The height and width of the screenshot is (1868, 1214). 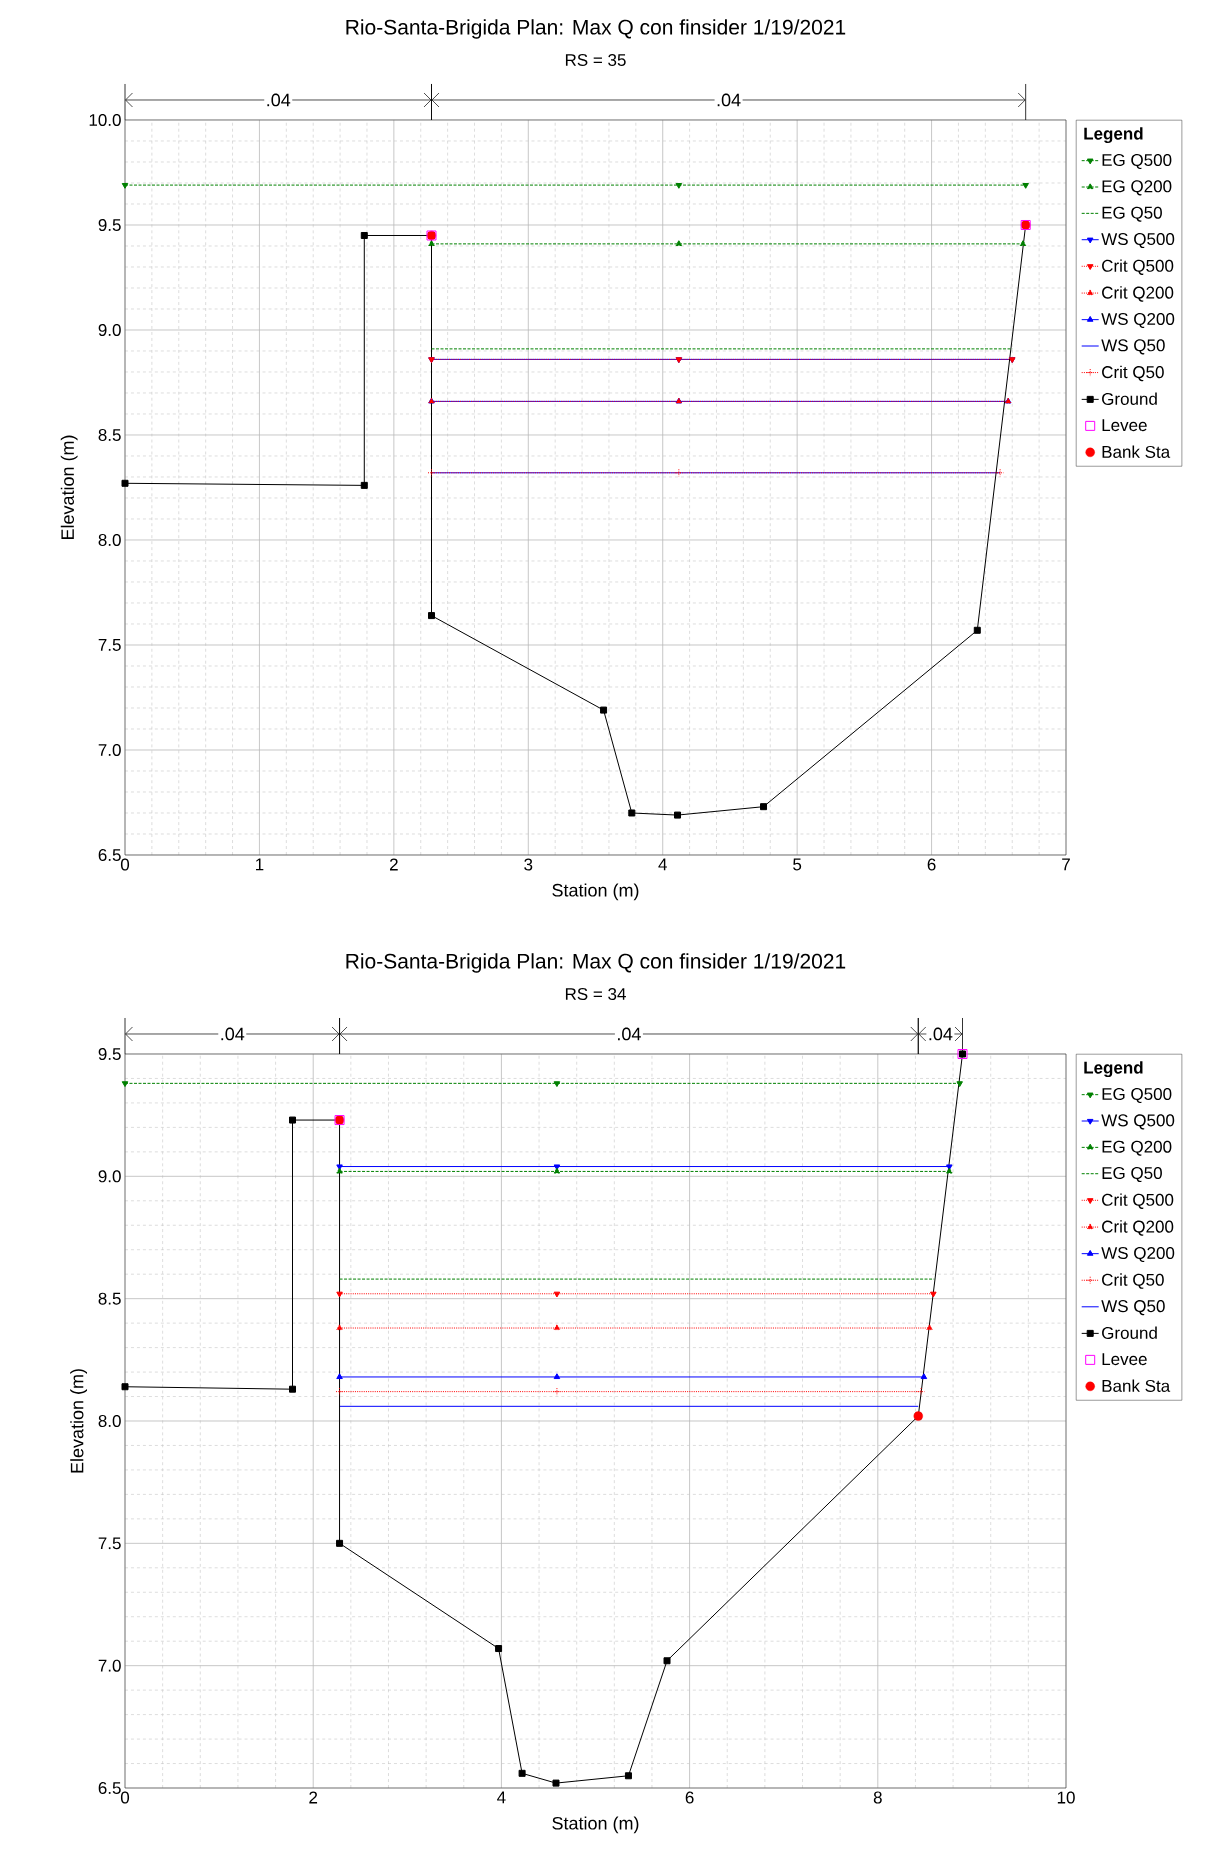 What do you see at coordinates (105, 120) in the screenshot?
I see `y-tick-label: 10.0` at bounding box center [105, 120].